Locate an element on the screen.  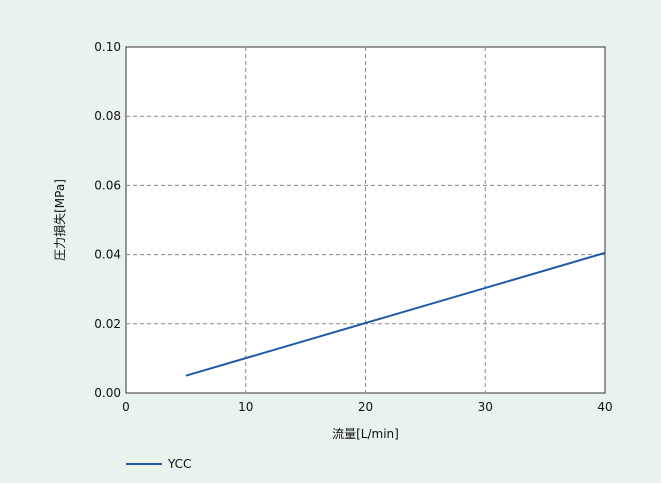
x-axis-title: 流量[L/min] is located at coordinates (365, 434).